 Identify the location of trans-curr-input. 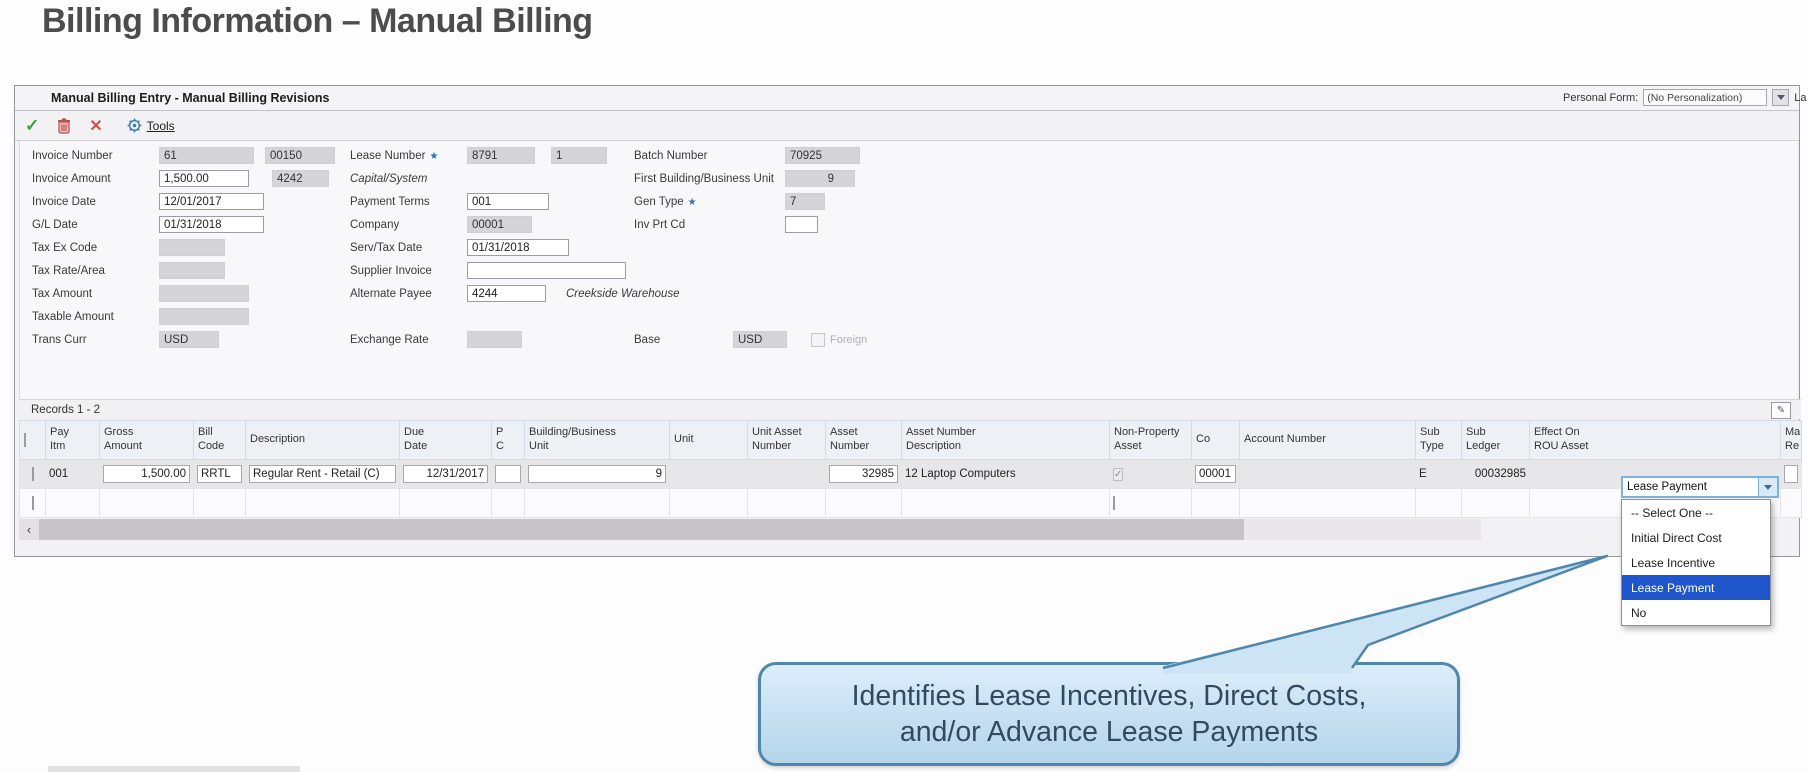
(189, 339).